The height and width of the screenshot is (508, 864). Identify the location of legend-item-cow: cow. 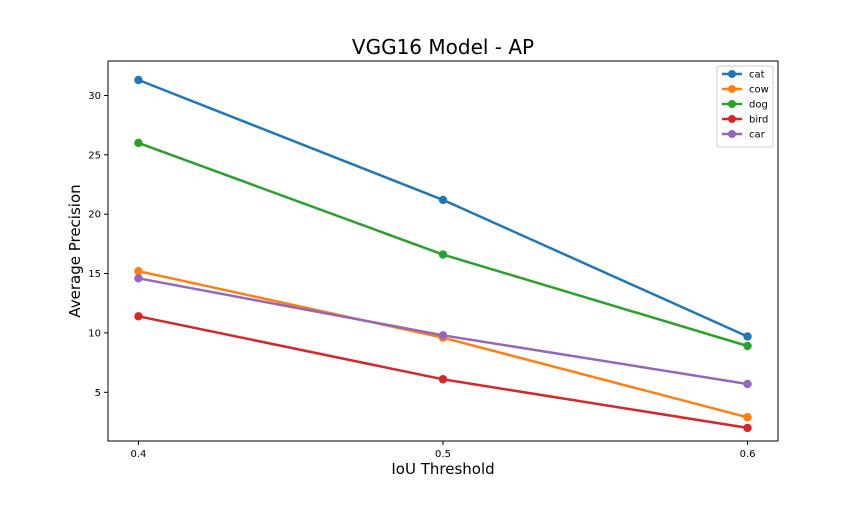
(745, 90).